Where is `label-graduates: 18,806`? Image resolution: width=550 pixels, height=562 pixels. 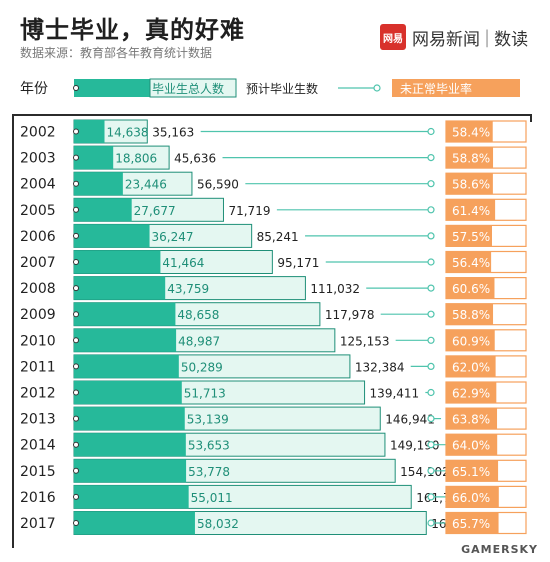 label-graduates: 18,806 is located at coordinates (136, 159).